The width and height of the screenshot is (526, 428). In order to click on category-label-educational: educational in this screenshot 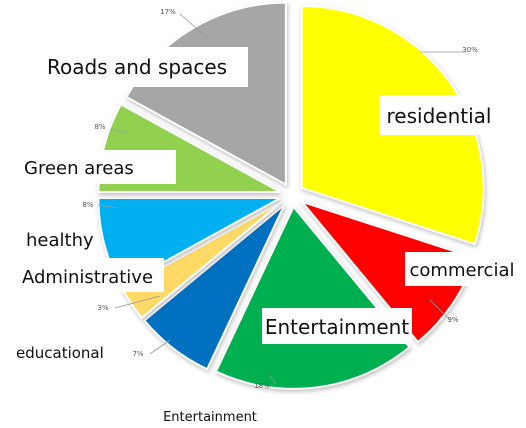, I will do `click(60, 353)`.